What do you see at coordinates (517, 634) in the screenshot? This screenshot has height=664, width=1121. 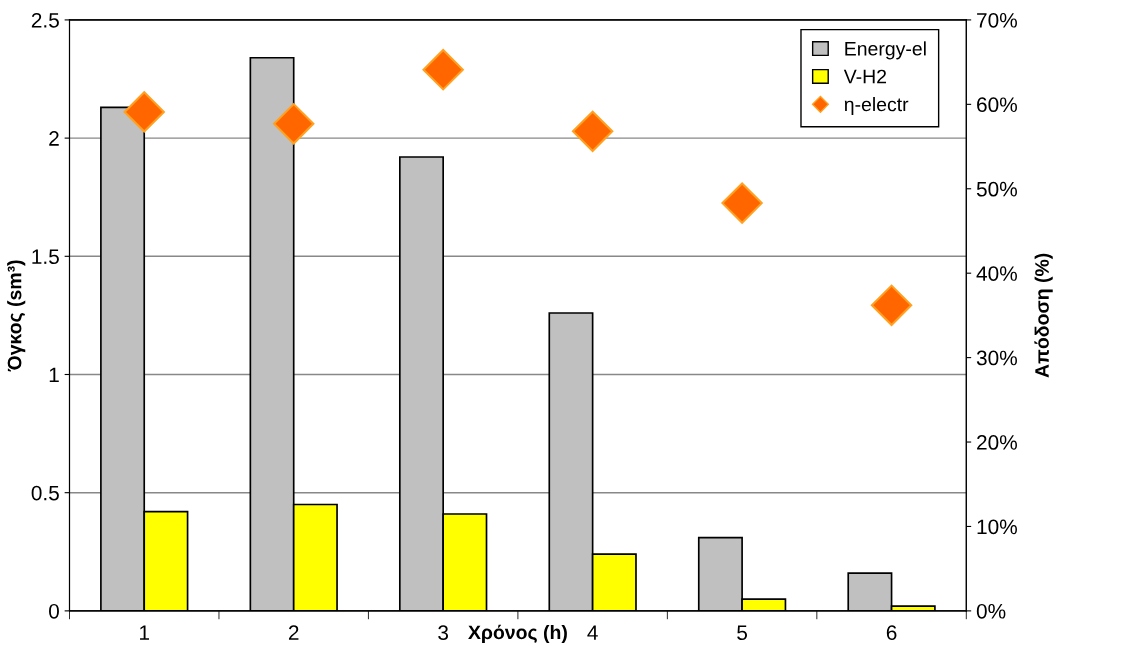 I see `x-axis-title: Χρόνος (h)` at bounding box center [517, 634].